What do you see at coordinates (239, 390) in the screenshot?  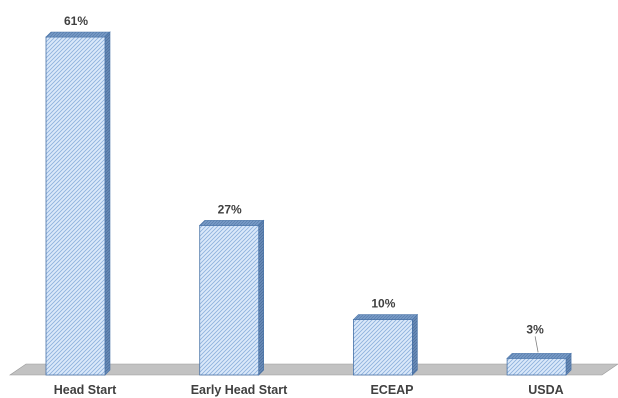 I see `category-label-1: Early Head Start` at bounding box center [239, 390].